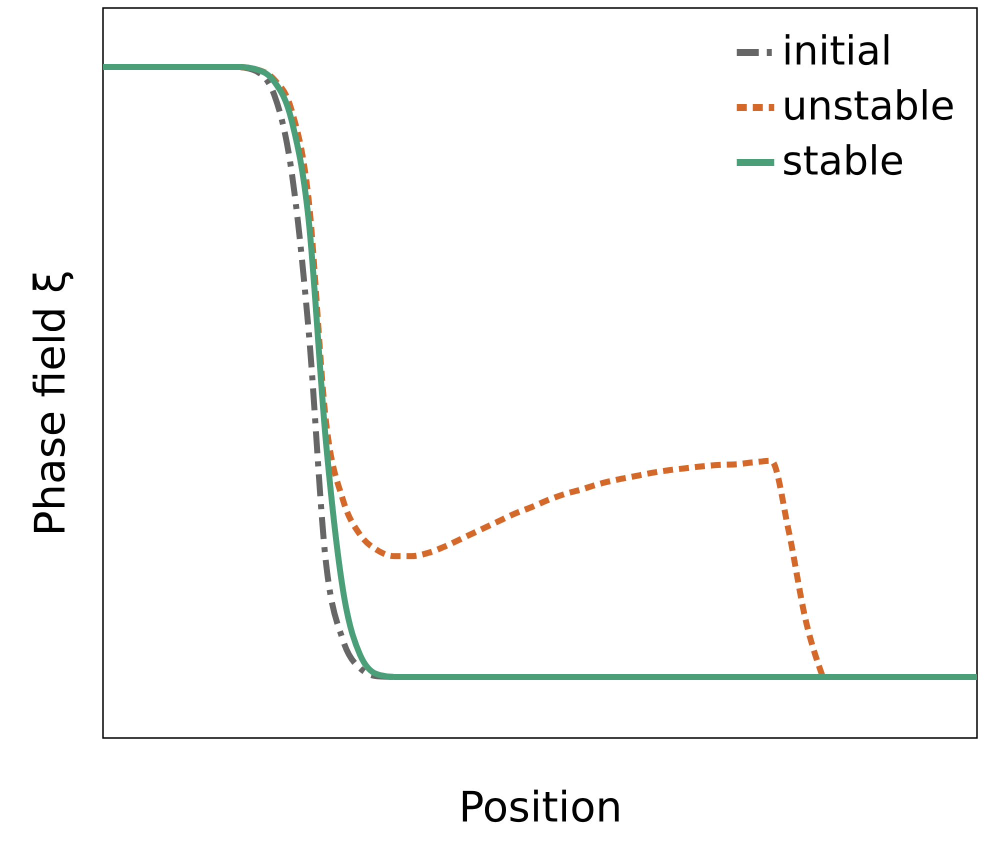  Describe the element at coordinates (540, 807) in the screenshot. I see `x-axis-title: Position` at that location.